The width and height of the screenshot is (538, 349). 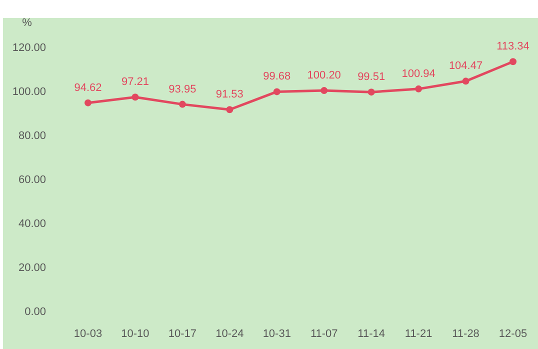 What do you see at coordinates (35, 312) in the screenshot?
I see `y-tick-label: 0.00` at bounding box center [35, 312].